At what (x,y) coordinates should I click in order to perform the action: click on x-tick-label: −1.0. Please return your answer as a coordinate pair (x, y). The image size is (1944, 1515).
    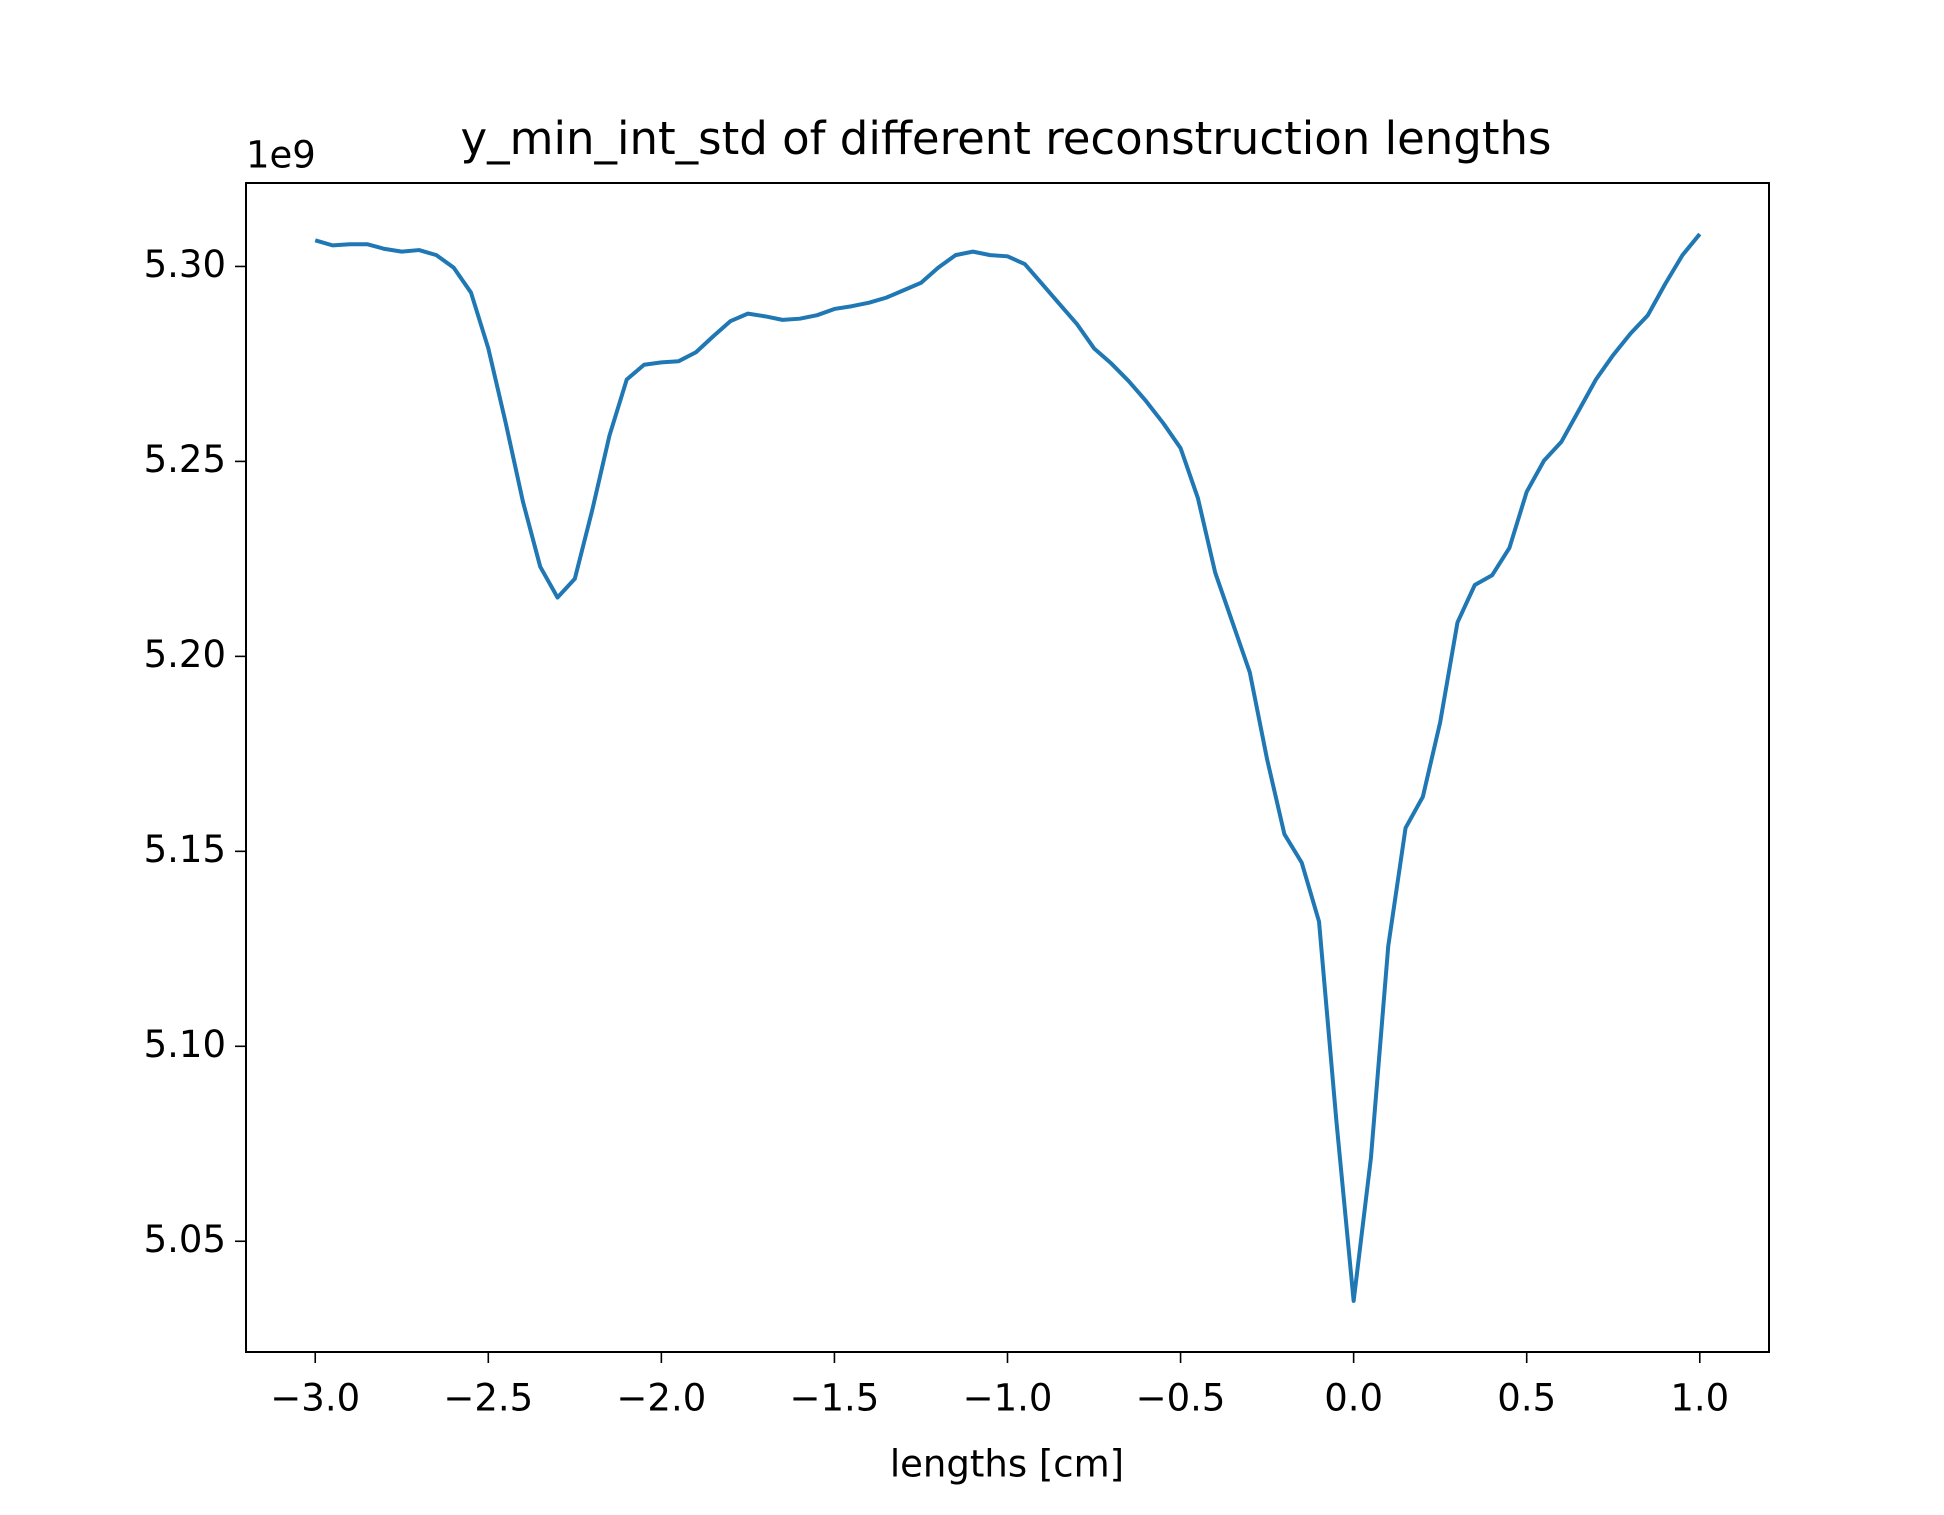
    Looking at the image, I should click on (1008, 1398).